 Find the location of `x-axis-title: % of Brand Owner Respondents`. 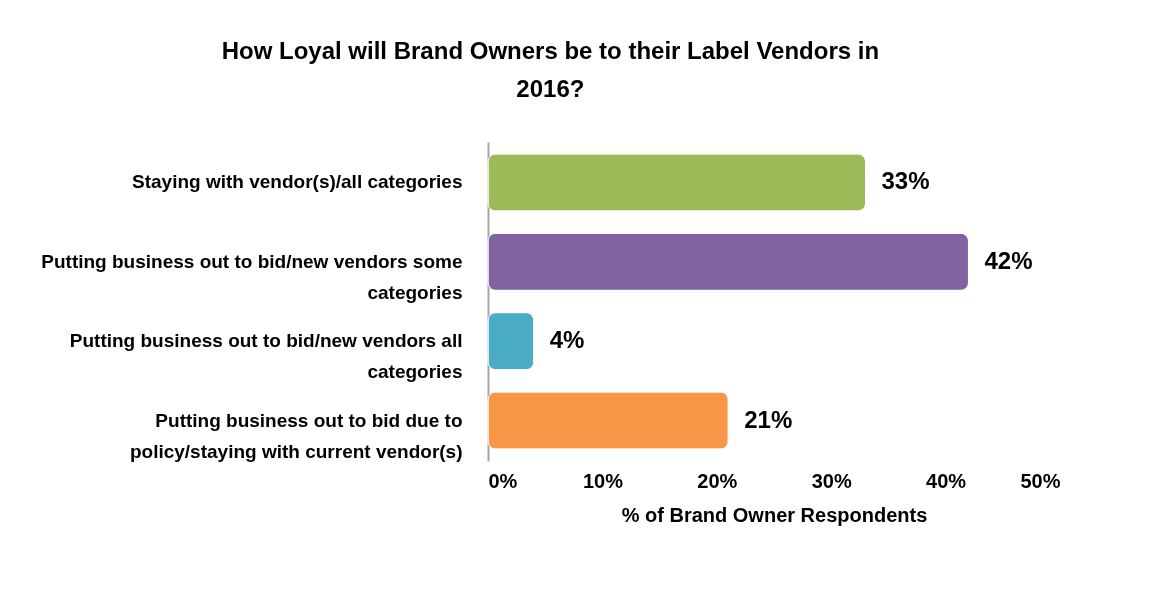

x-axis-title: % of Brand Owner Respondents is located at coordinates (774, 514).